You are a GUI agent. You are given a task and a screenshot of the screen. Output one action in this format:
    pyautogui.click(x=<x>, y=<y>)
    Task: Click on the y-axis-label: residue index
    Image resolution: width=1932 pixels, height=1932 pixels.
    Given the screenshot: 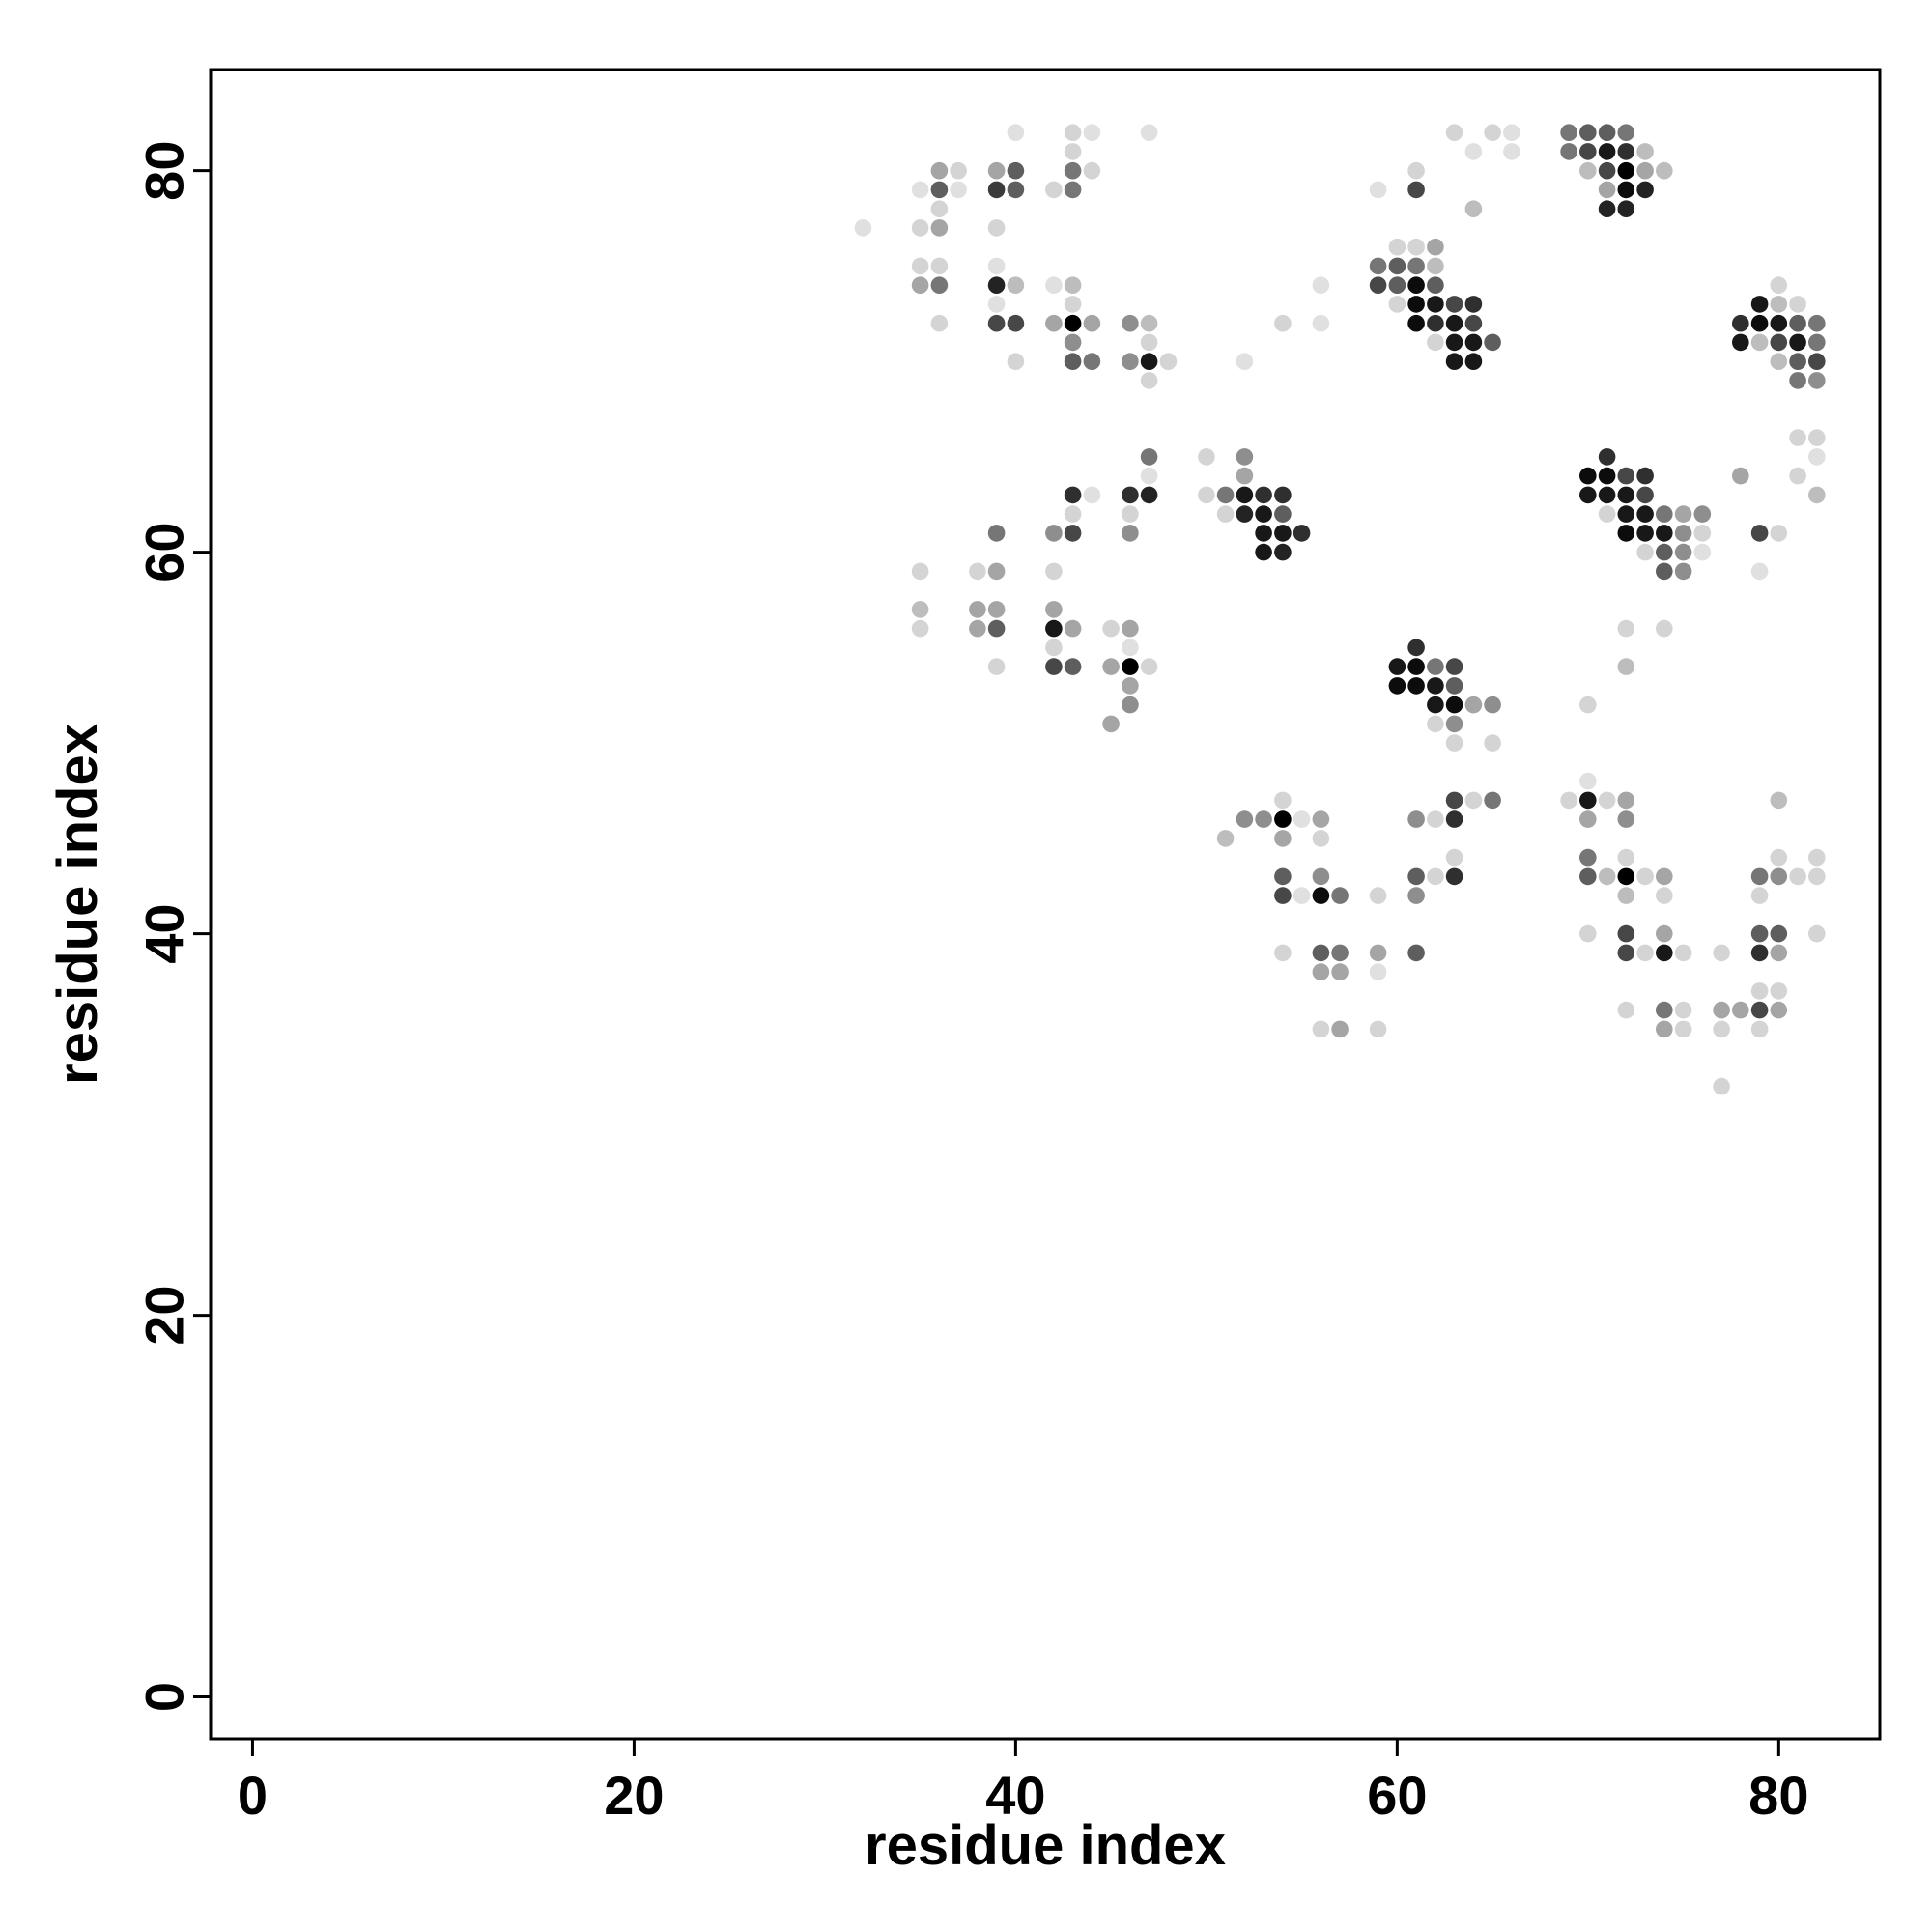 What is the action you would take?
    pyautogui.click(x=77, y=904)
    